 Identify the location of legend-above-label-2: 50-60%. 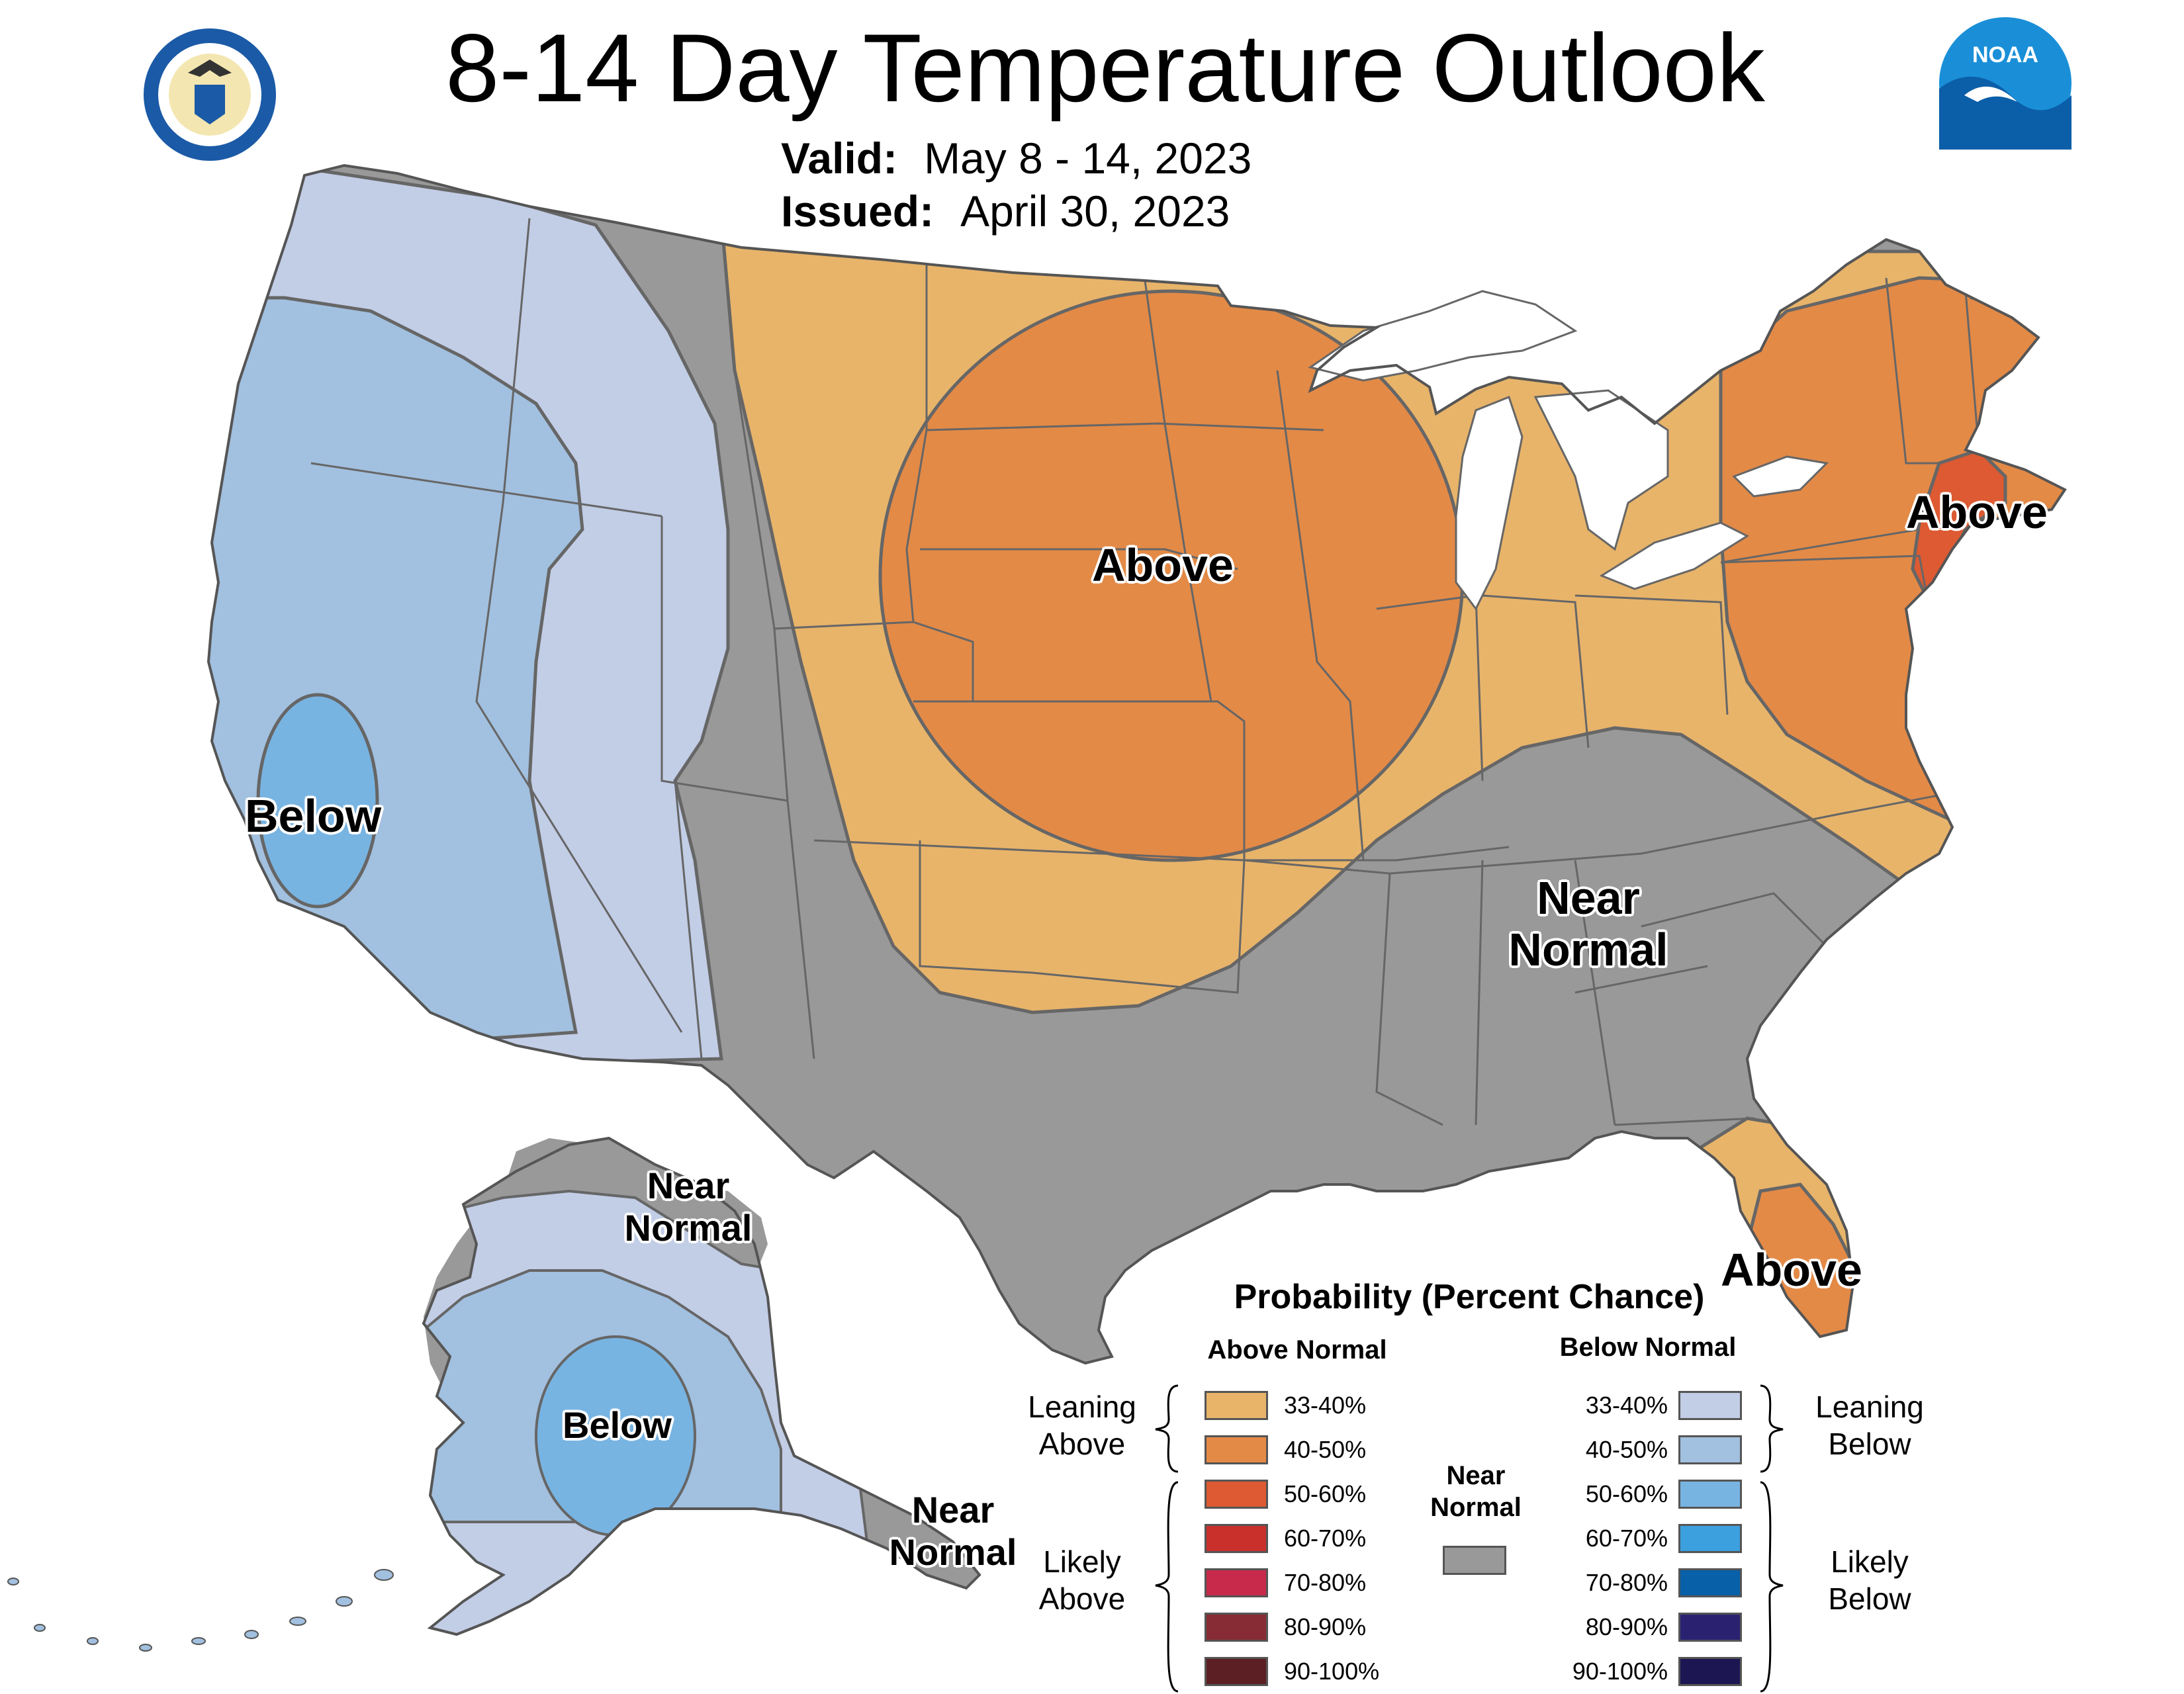
(1325, 1493).